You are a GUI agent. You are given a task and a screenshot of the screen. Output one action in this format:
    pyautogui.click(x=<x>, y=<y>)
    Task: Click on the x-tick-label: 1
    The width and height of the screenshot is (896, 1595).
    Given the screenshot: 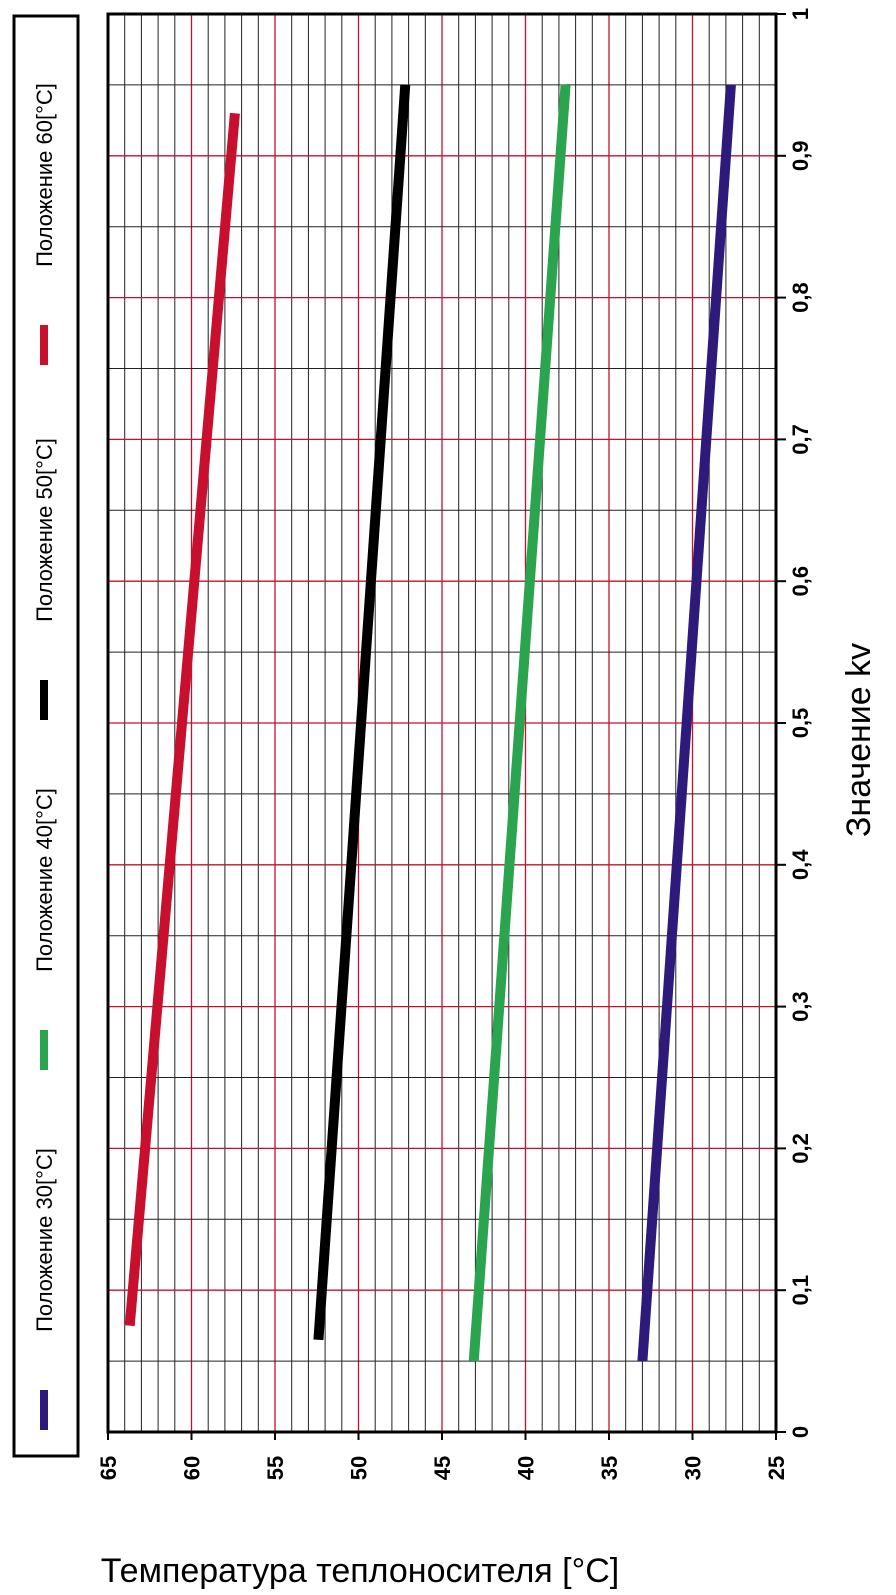 What is the action you would take?
    pyautogui.click(x=800, y=14)
    